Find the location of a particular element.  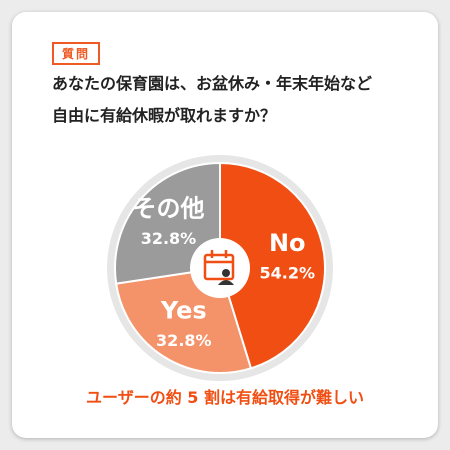

slice-name: Yes is located at coordinates (183, 311).